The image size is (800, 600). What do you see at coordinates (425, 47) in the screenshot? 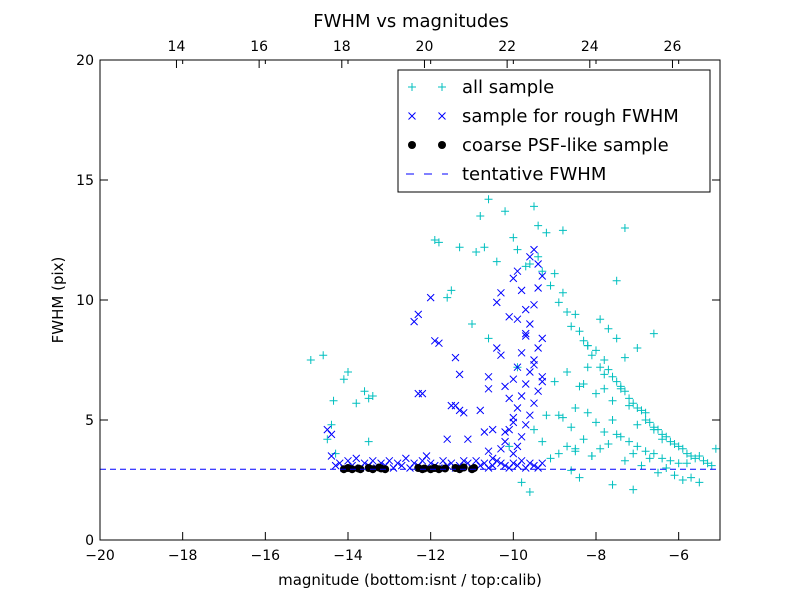
I see `top-x-tick-label: 20` at bounding box center [425, 47].